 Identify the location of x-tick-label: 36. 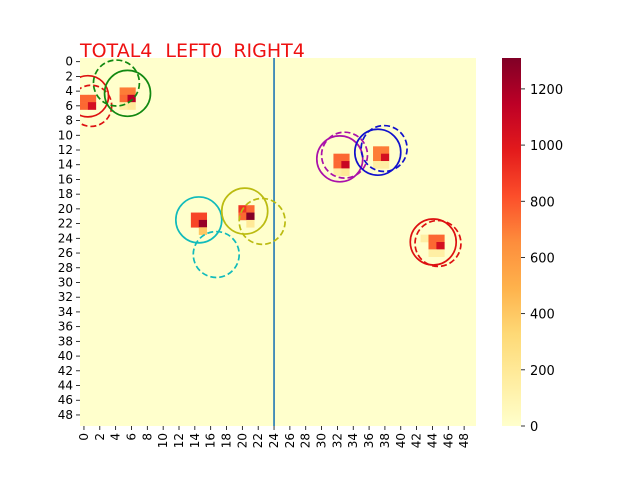
(369, 440).